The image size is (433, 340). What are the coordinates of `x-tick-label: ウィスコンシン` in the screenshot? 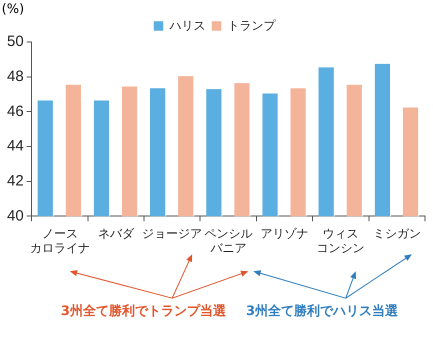 It's located at (340, 241).